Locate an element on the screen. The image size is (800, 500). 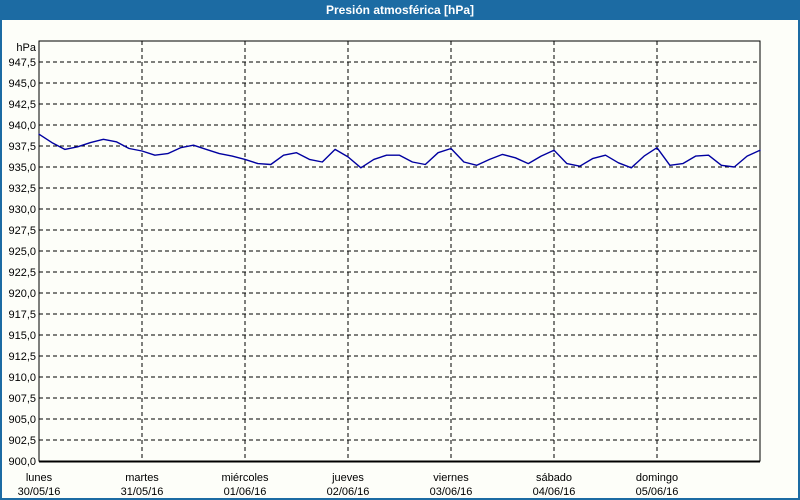
x-tick-day-label: martes is located at coordinates (142, 478).